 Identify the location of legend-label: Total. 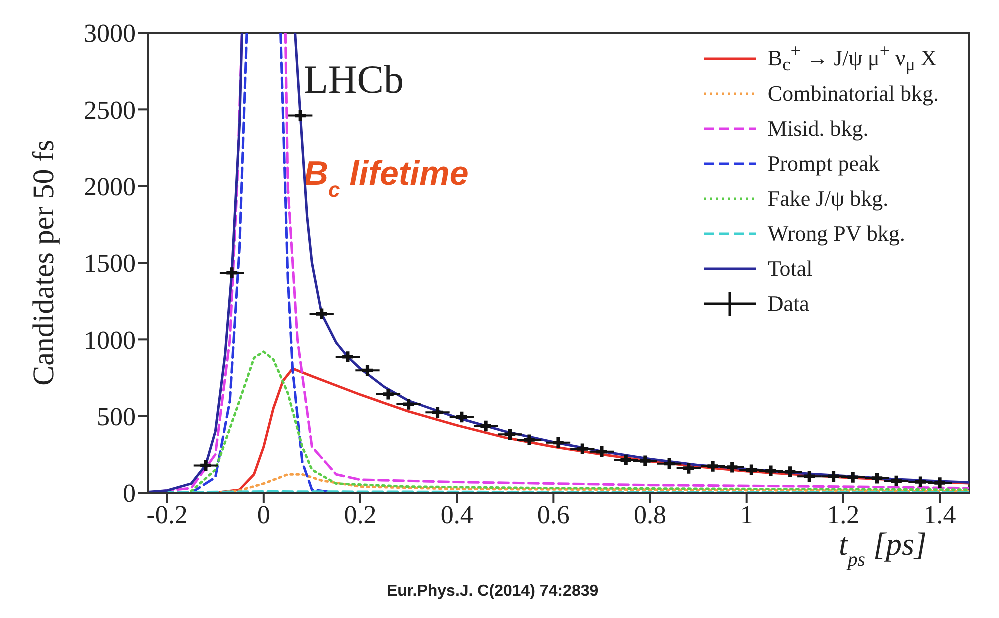
(790, 269).